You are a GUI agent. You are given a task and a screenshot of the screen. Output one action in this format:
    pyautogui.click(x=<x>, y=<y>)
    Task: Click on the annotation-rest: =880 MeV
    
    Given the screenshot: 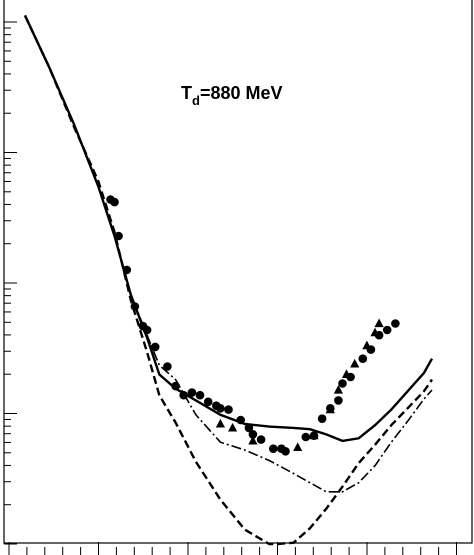 What is the action you would take?
    pyautogui.click(x=241, y=93)
    